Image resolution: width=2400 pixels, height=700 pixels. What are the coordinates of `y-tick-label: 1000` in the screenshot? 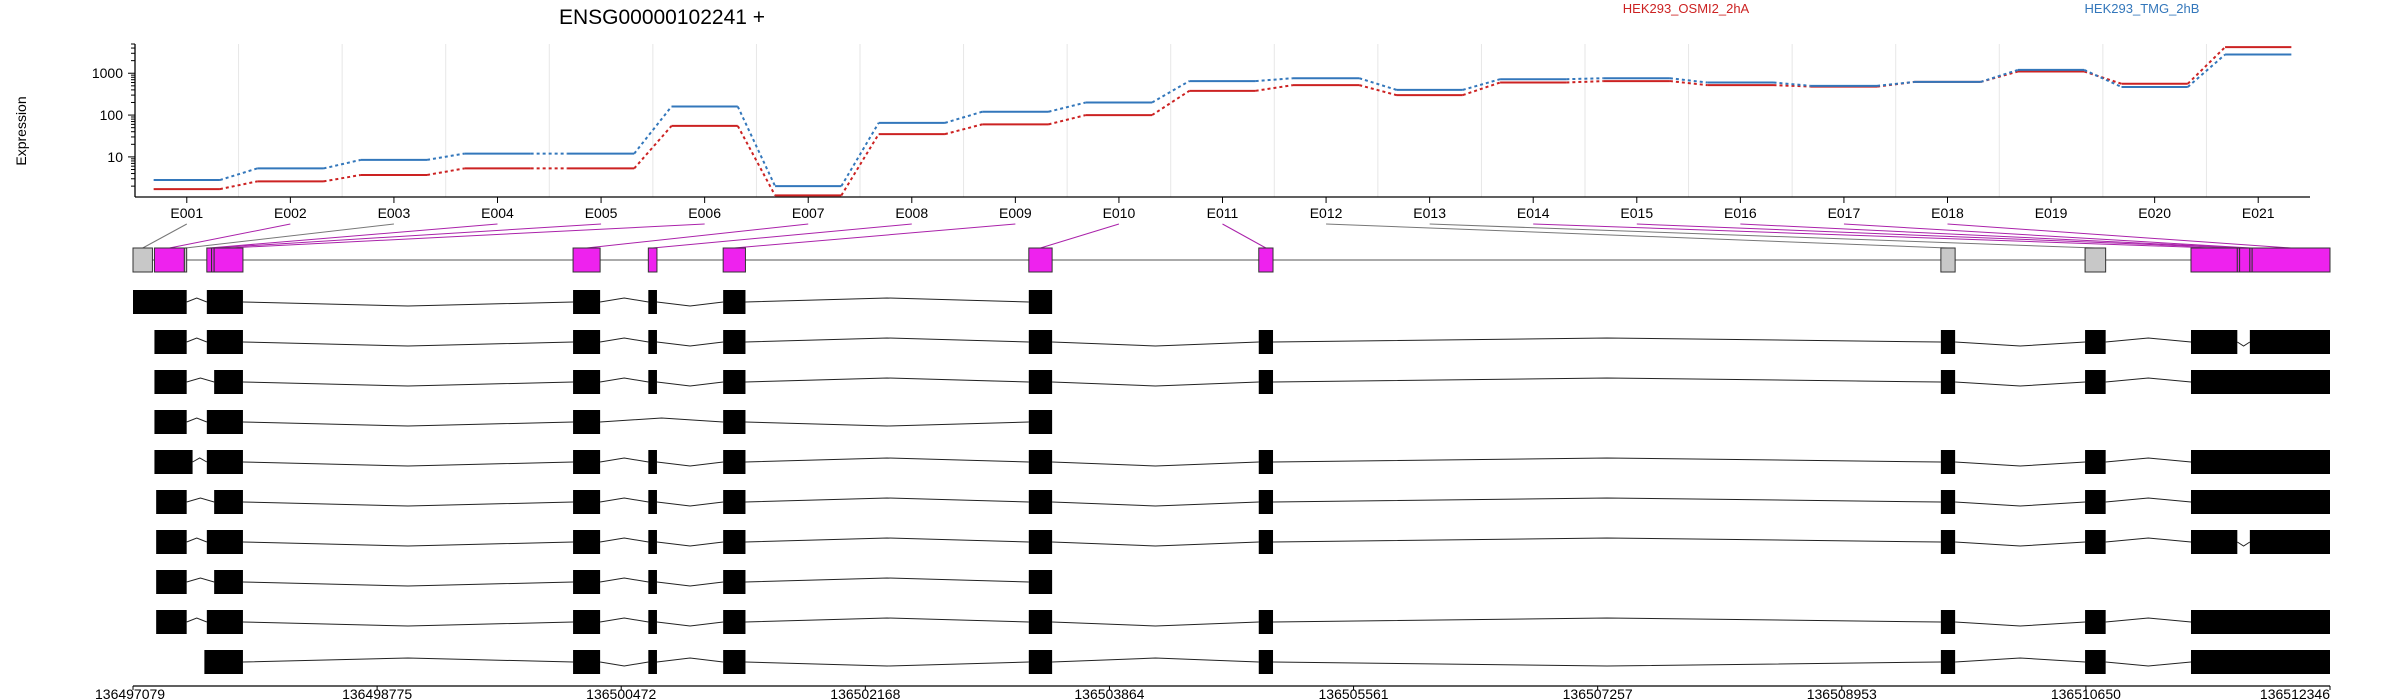 It's located at (107, 73).